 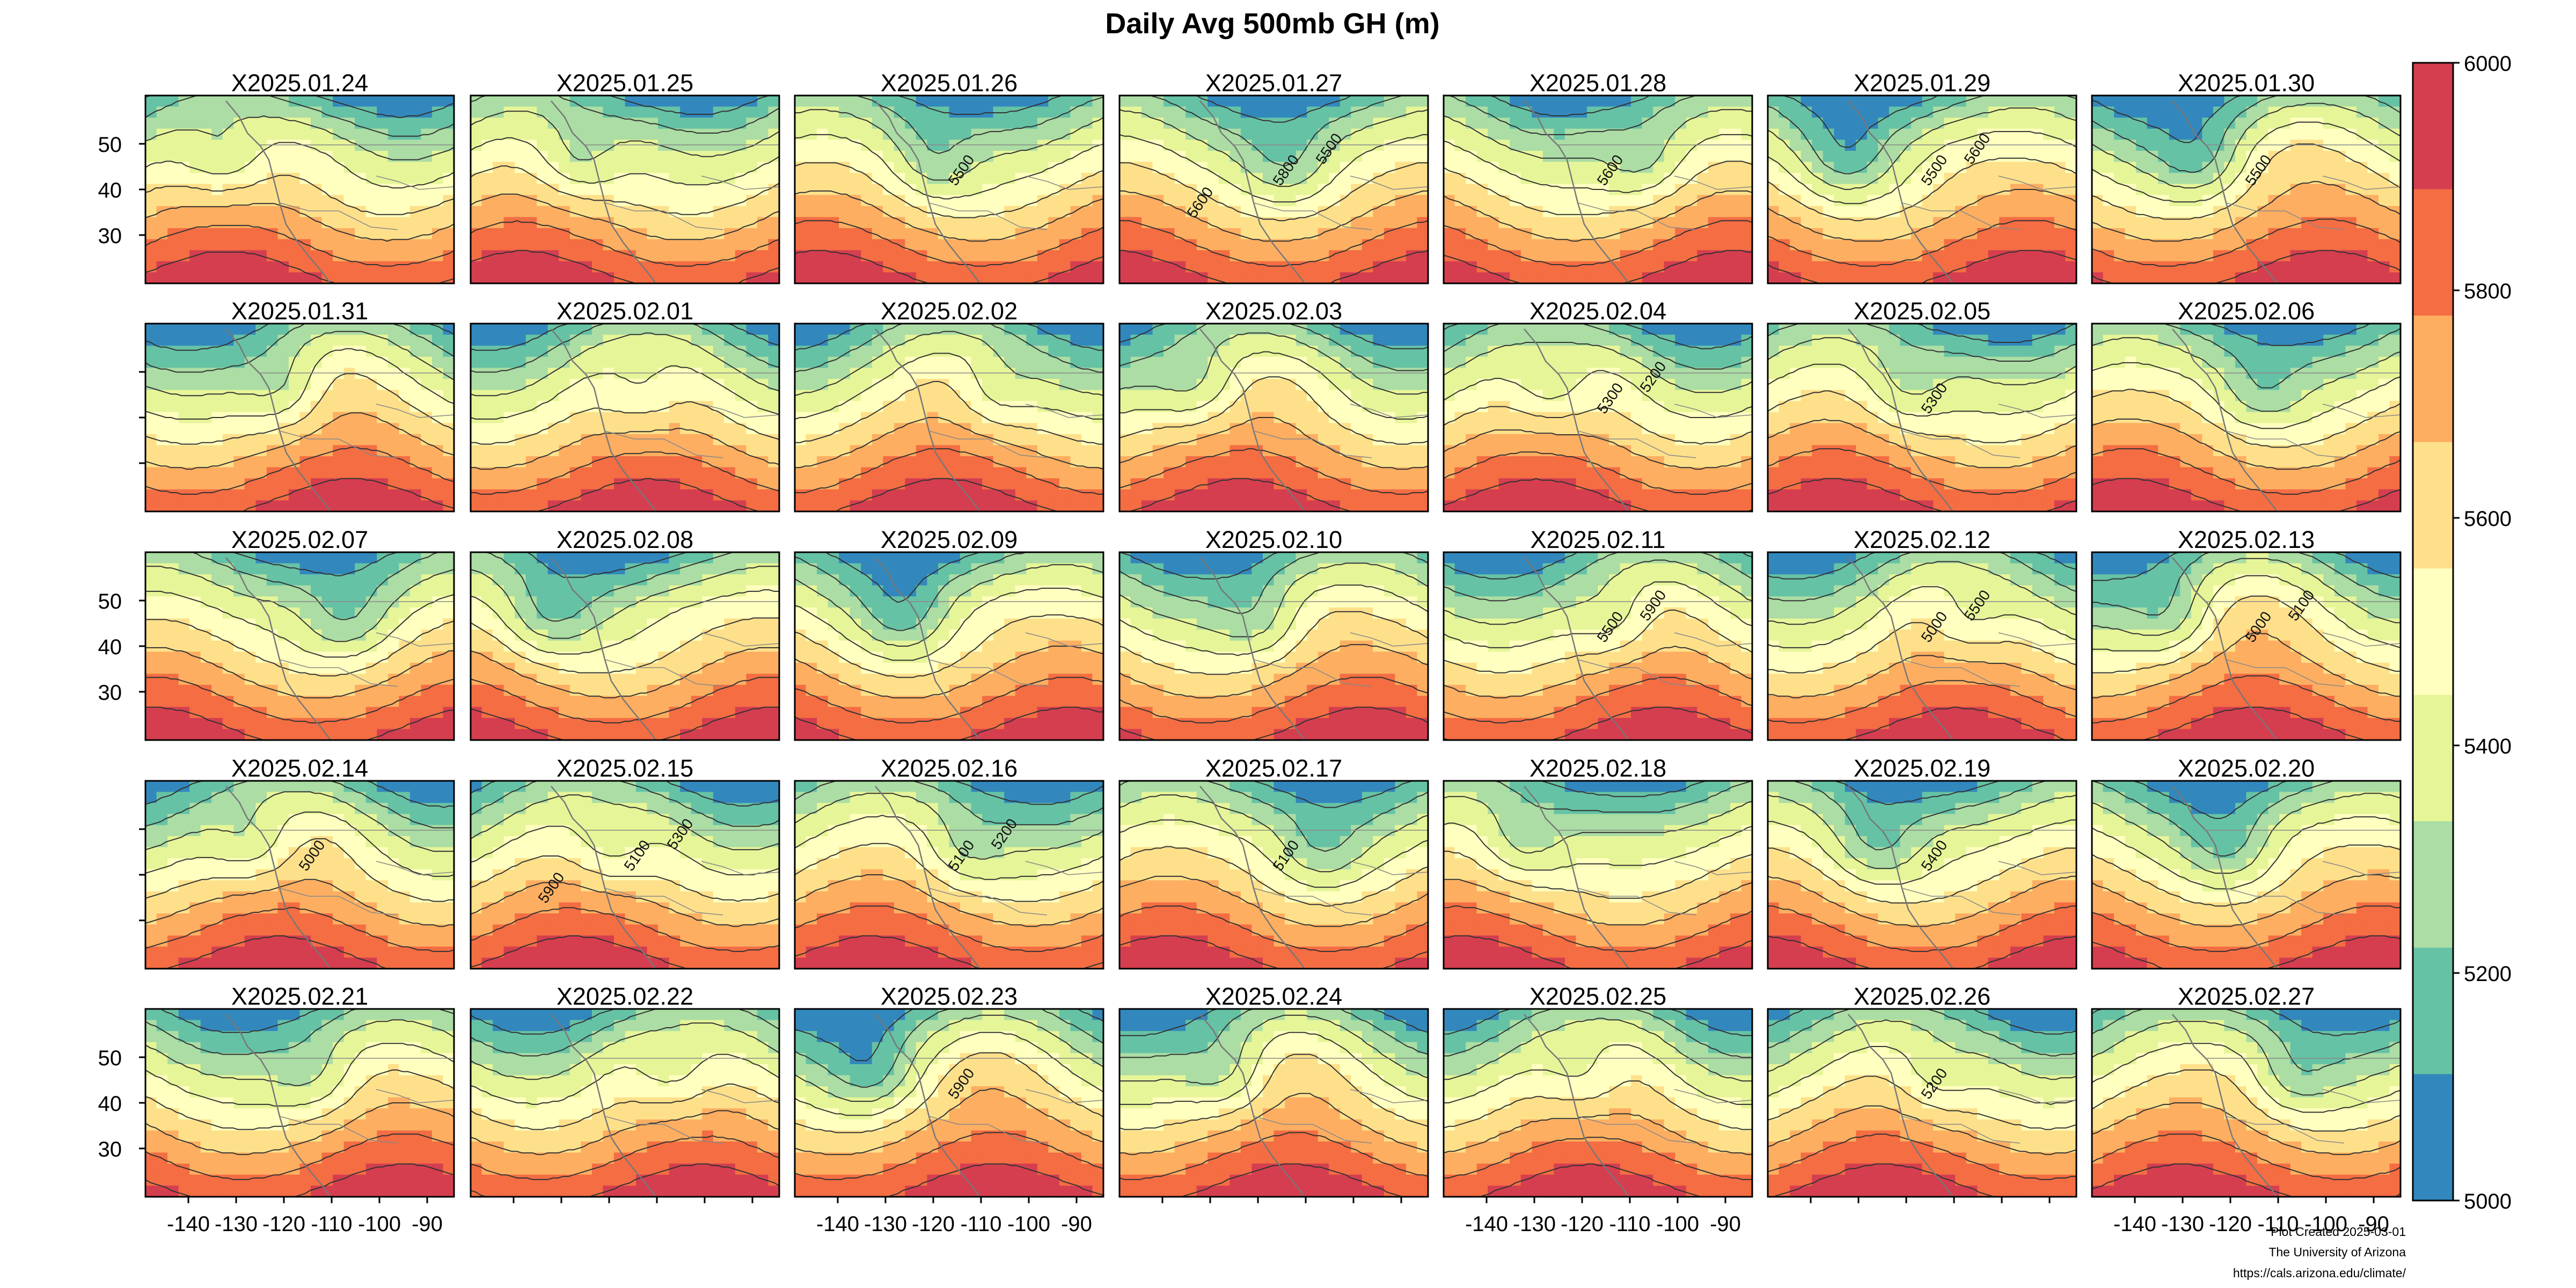 I want to click on map-panel: X2025.01.30, so click(x=2246, y=176).